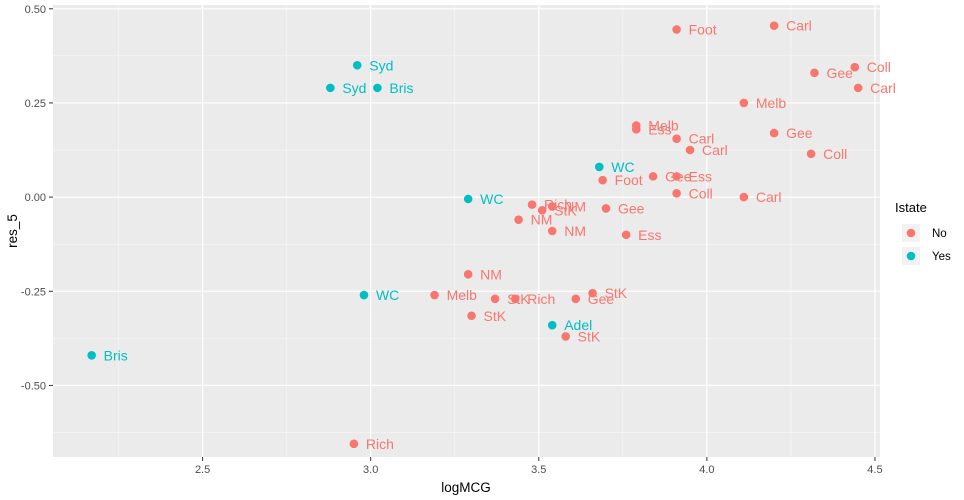 The image size is (964, 500). I want to click on x-axis-title: logMCG, so click(466, 487).